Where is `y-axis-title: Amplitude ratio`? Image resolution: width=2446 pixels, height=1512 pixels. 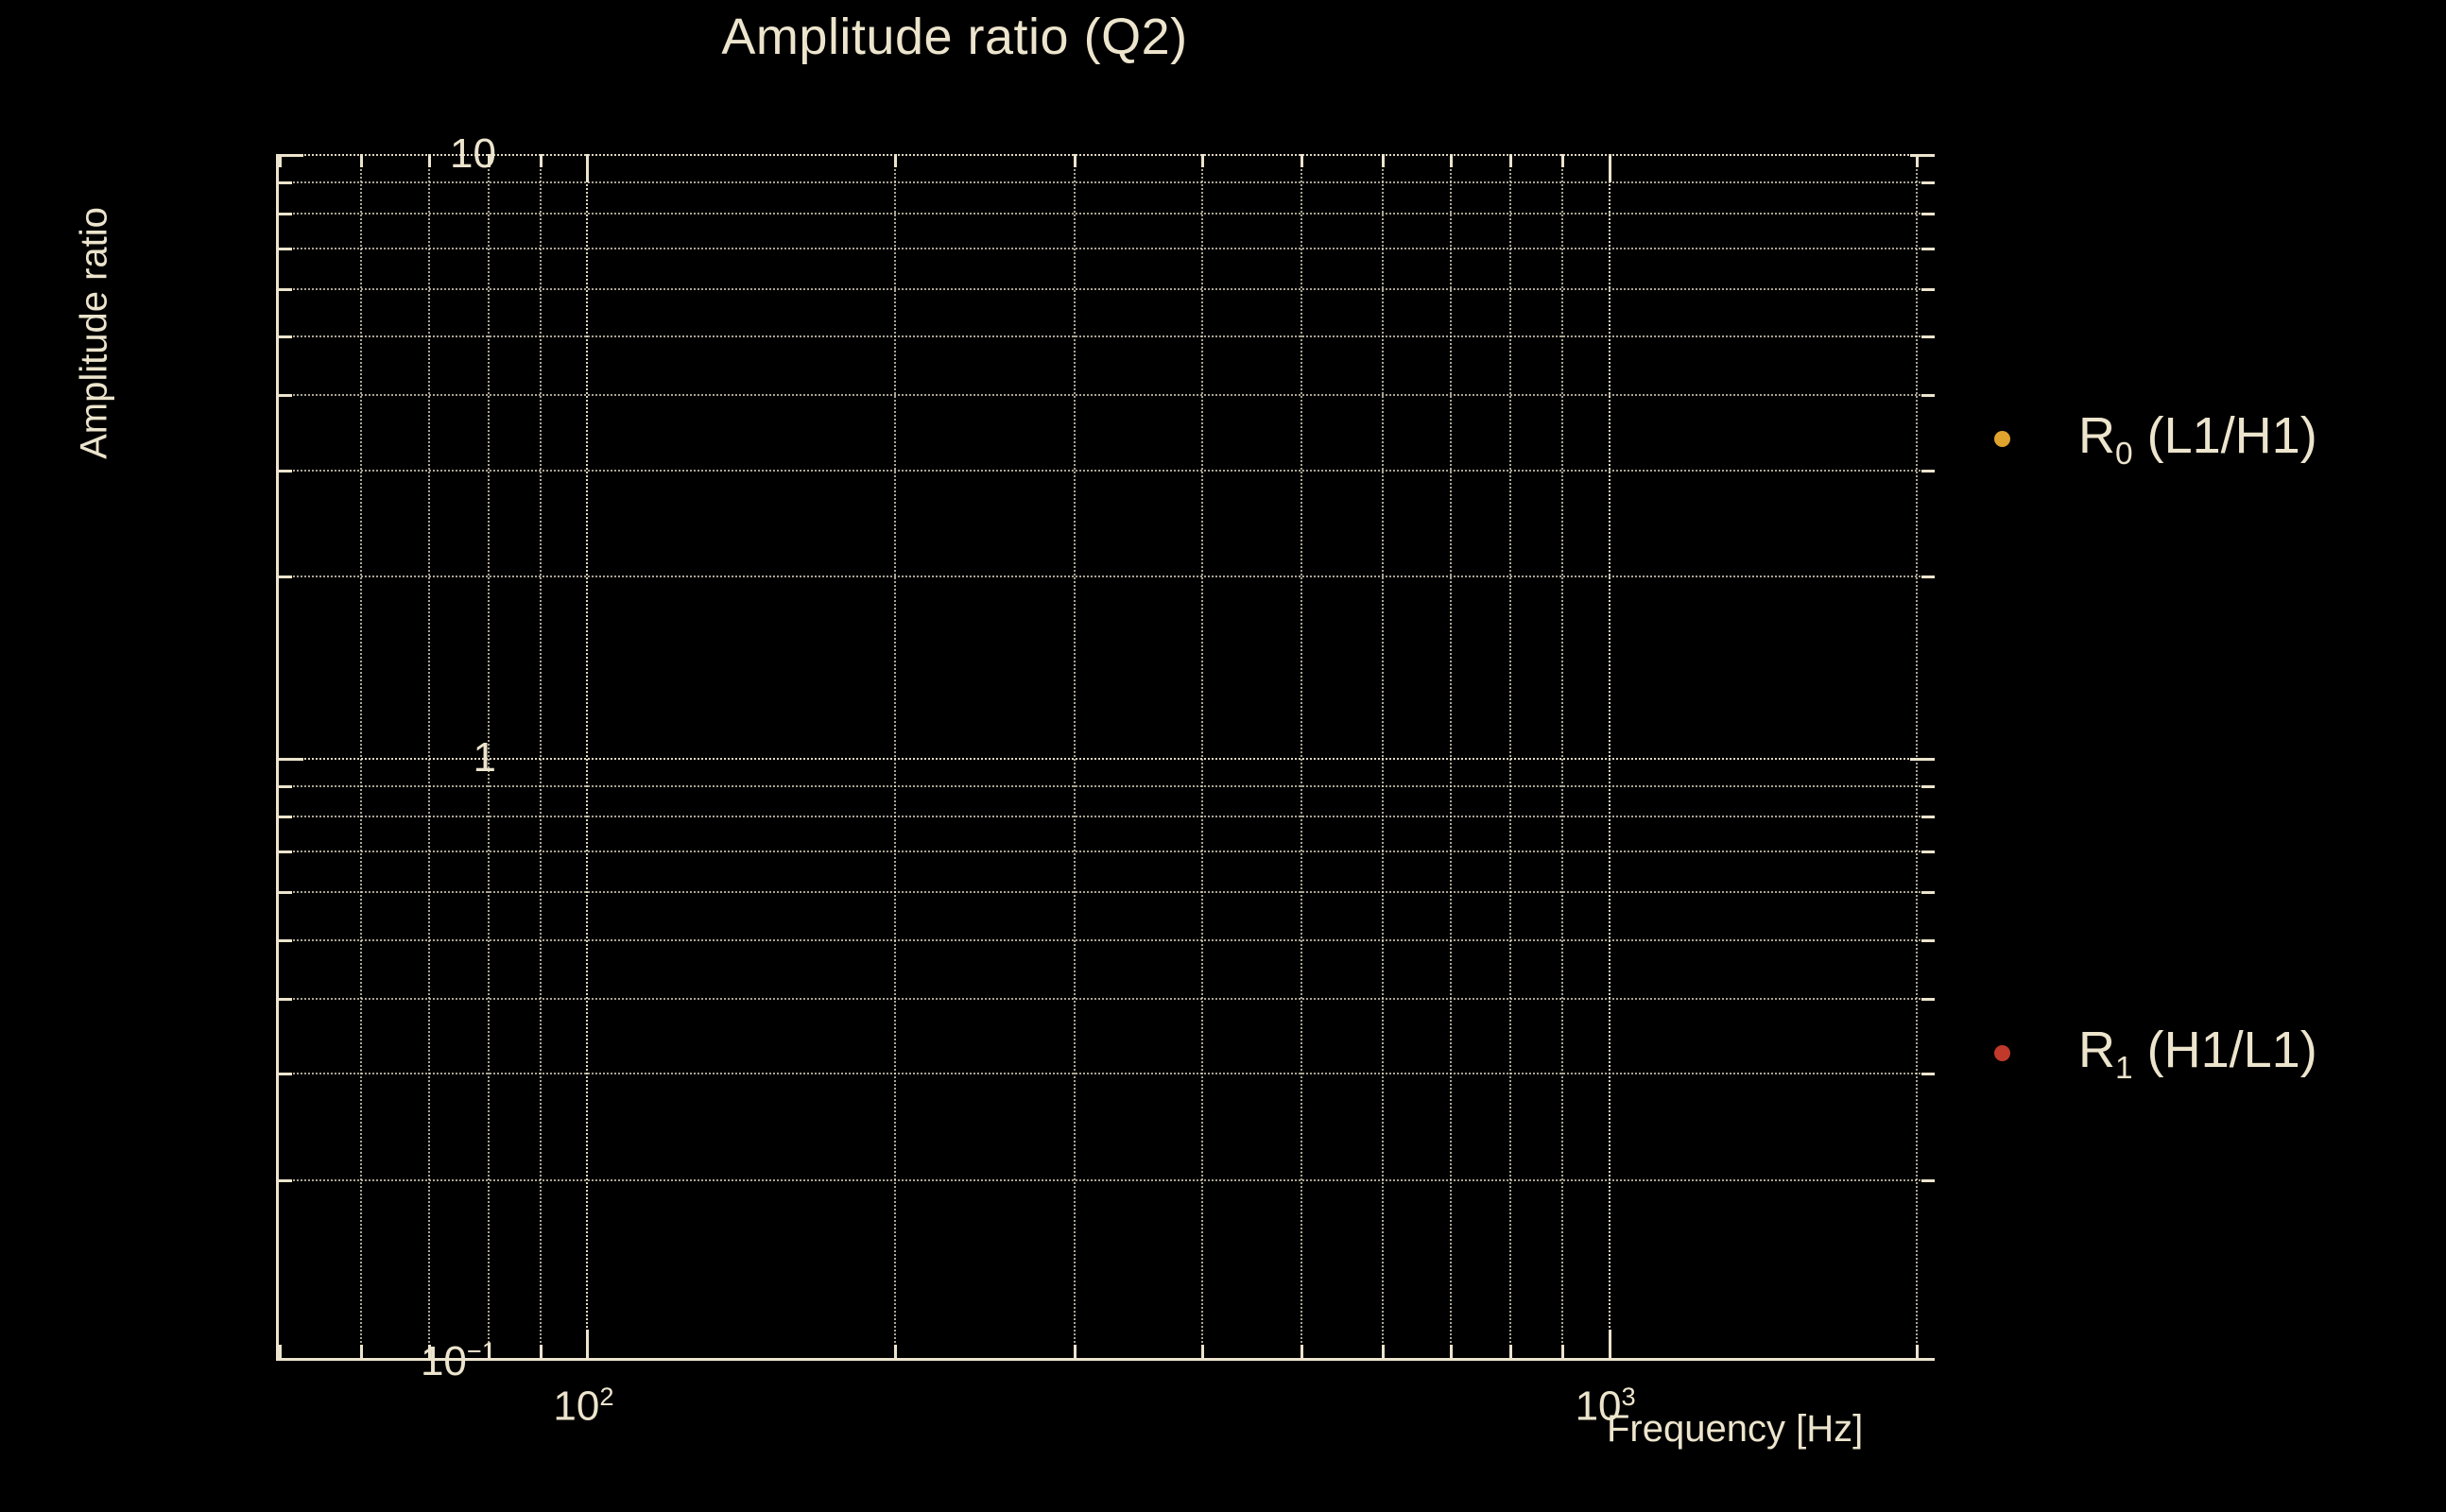
y-axis-title: Amplitude ratio is located at coordinates (94, 333).